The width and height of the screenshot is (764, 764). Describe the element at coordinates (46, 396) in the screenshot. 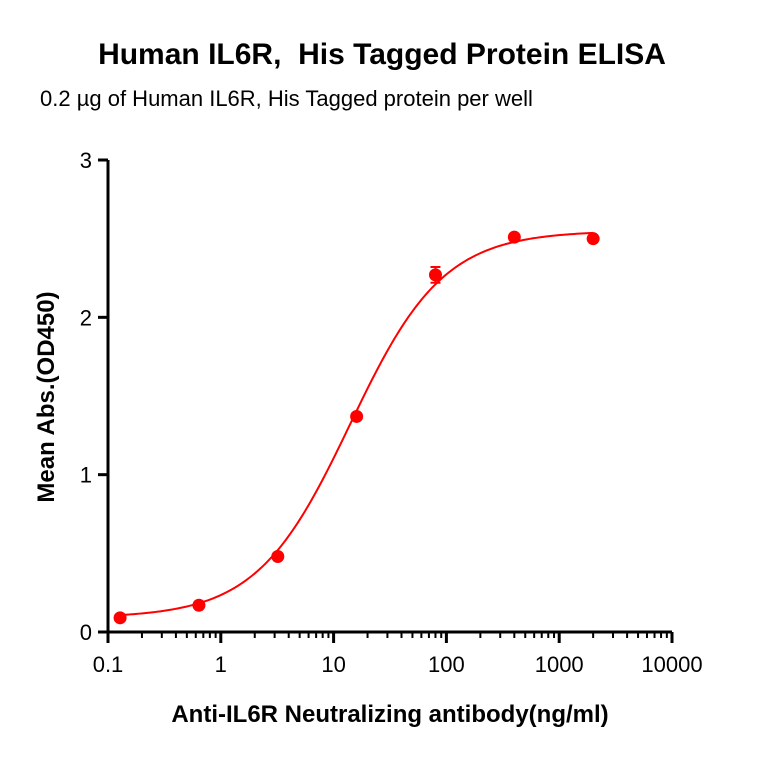

I see `y-axis-title: Mean Abs.(OD450)` at that location.